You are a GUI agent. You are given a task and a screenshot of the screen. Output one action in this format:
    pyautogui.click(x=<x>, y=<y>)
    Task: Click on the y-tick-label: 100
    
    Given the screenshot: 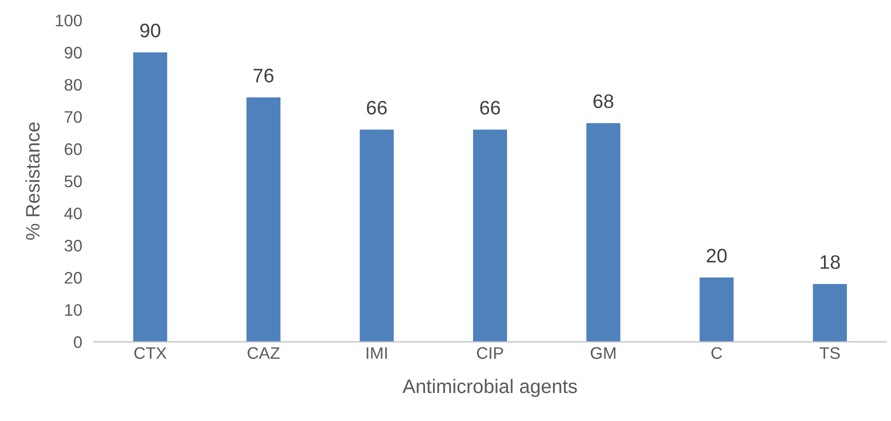 What is the action you would take?
    pyautogui.click(x=69, y=20)
    